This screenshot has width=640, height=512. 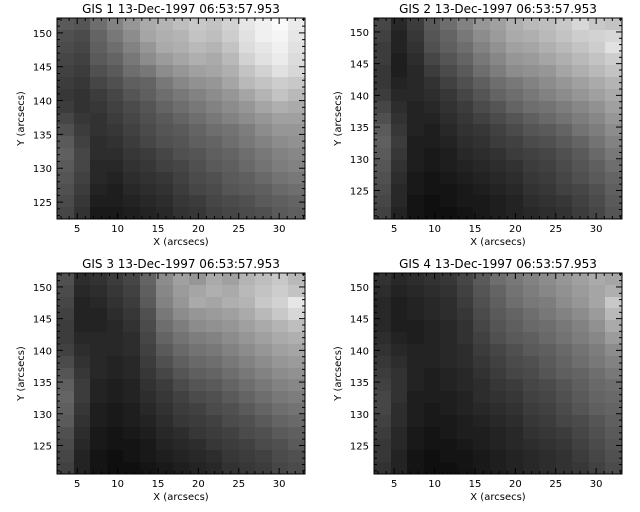 I want to click on x-tick-label: 15, so click(x=158, y=484).